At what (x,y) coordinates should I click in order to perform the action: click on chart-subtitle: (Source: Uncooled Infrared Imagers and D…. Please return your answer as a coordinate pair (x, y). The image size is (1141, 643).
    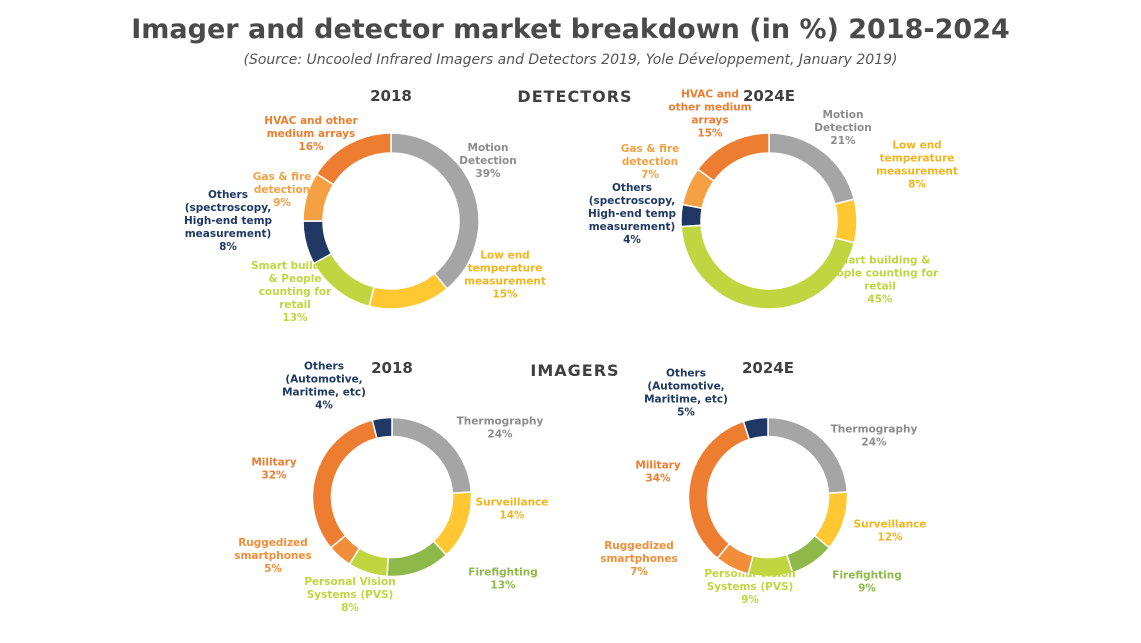
    Looking at the image, I should click on (570, 60).